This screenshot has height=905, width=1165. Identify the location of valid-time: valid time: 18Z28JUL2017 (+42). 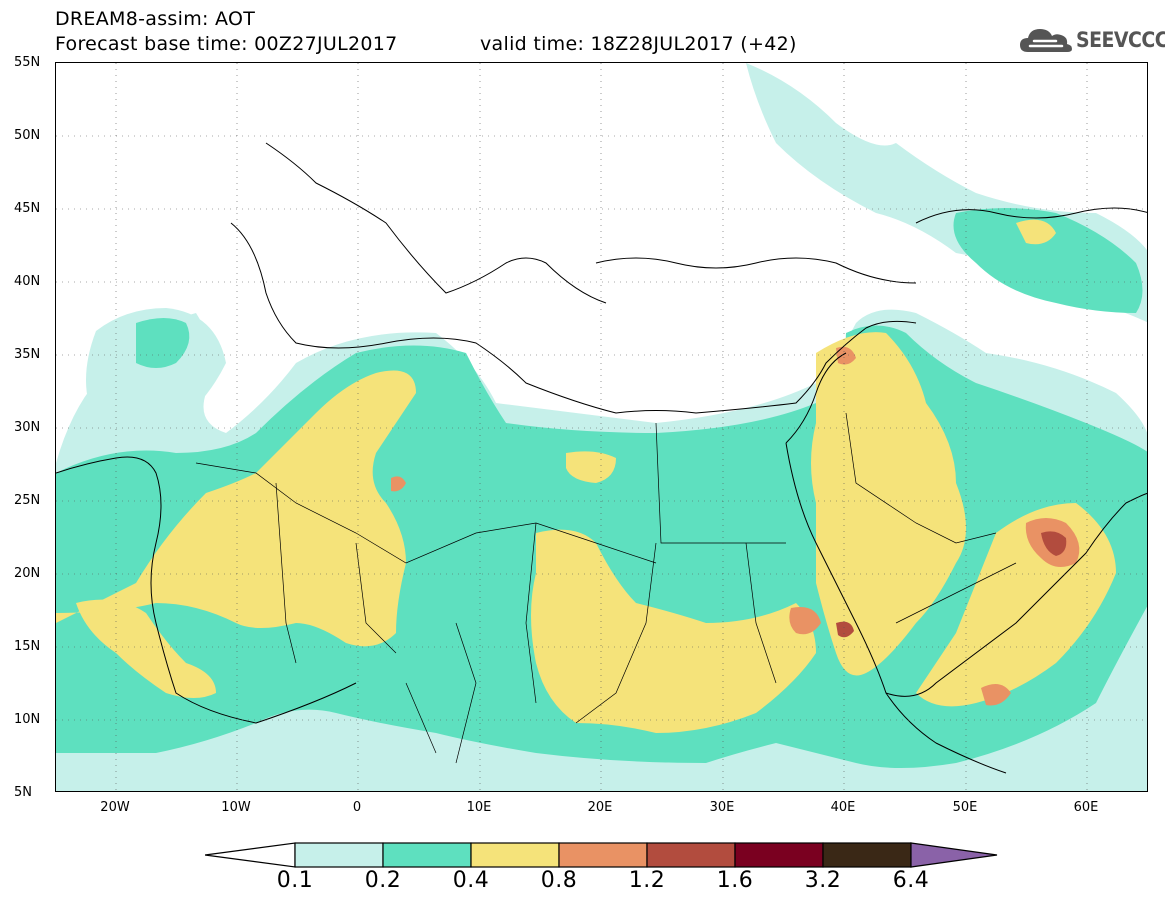
(638, 44).